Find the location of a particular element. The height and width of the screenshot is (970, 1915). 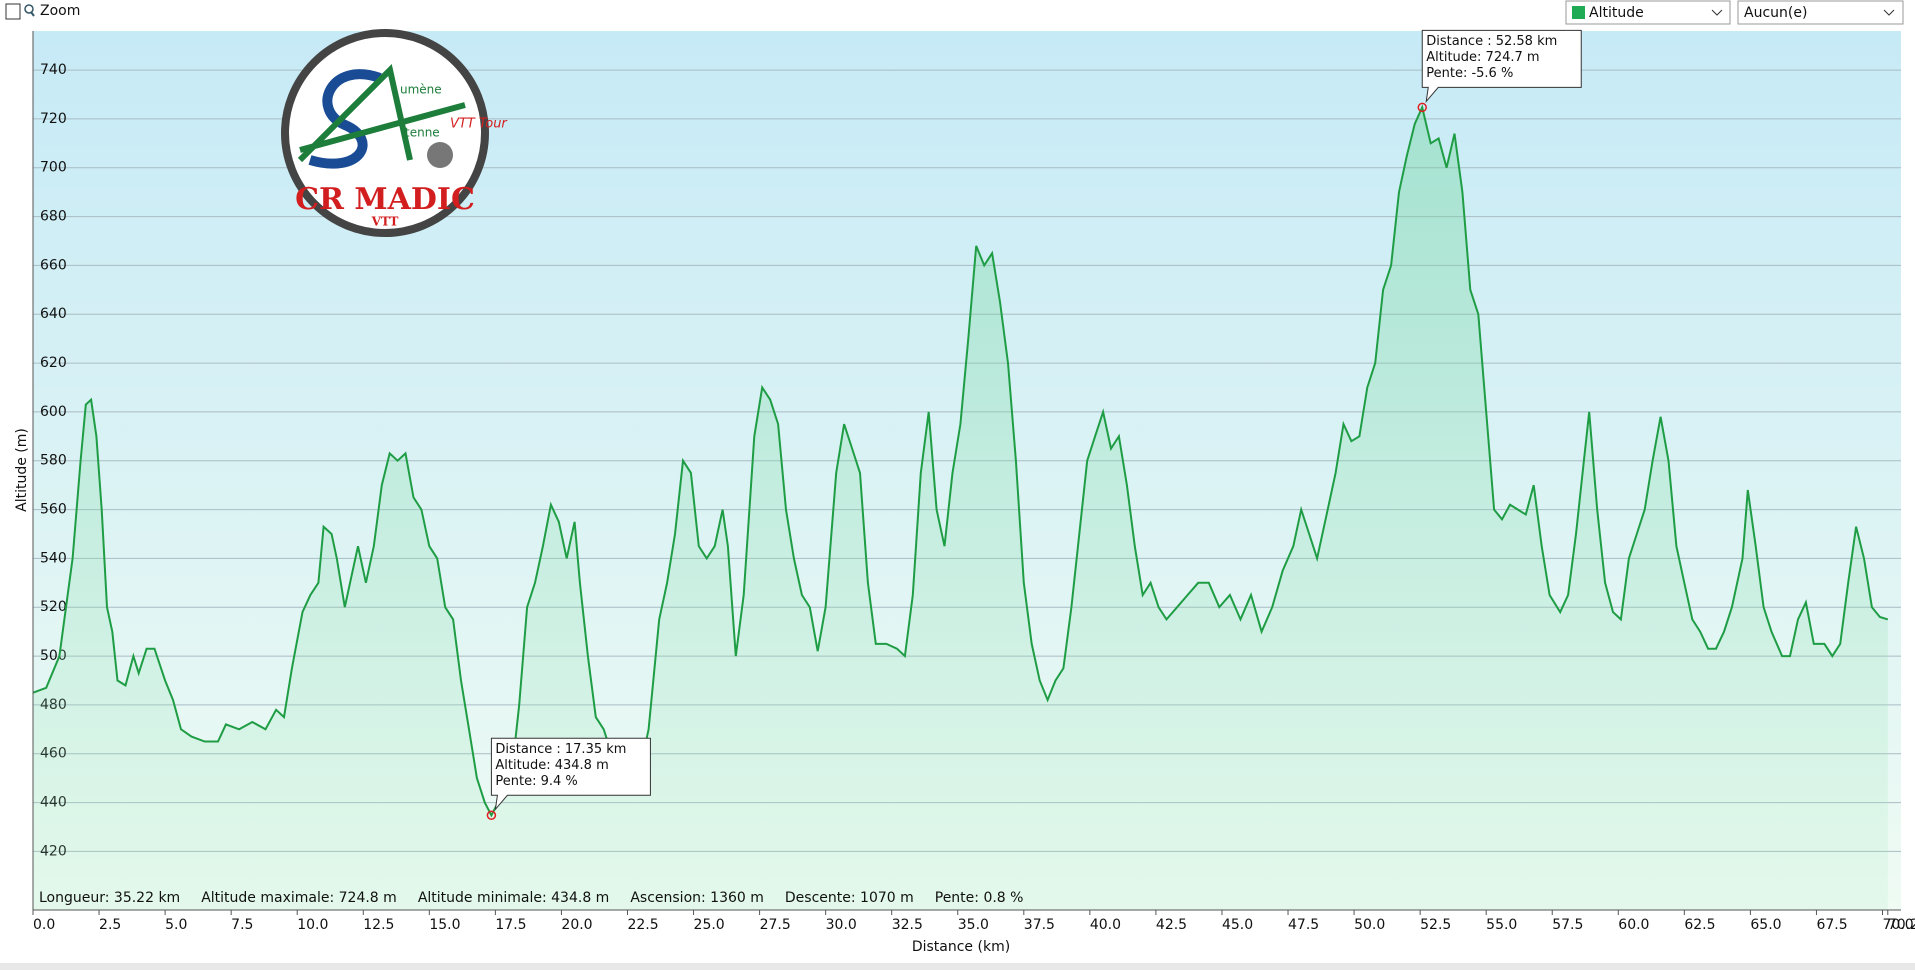

zoom-label: Zoom is located at coordinates (60, 11).